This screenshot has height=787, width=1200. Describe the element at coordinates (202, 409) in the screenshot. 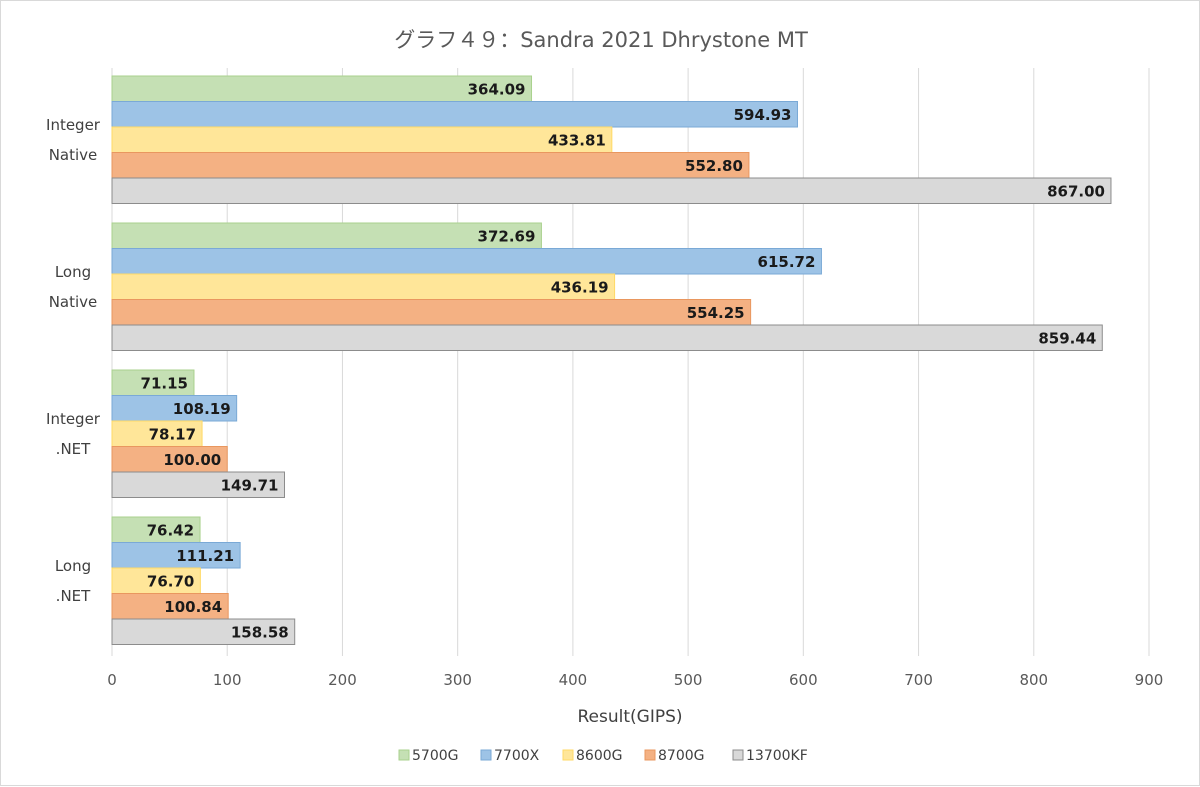

I see `data-label: 108.19` at that location.